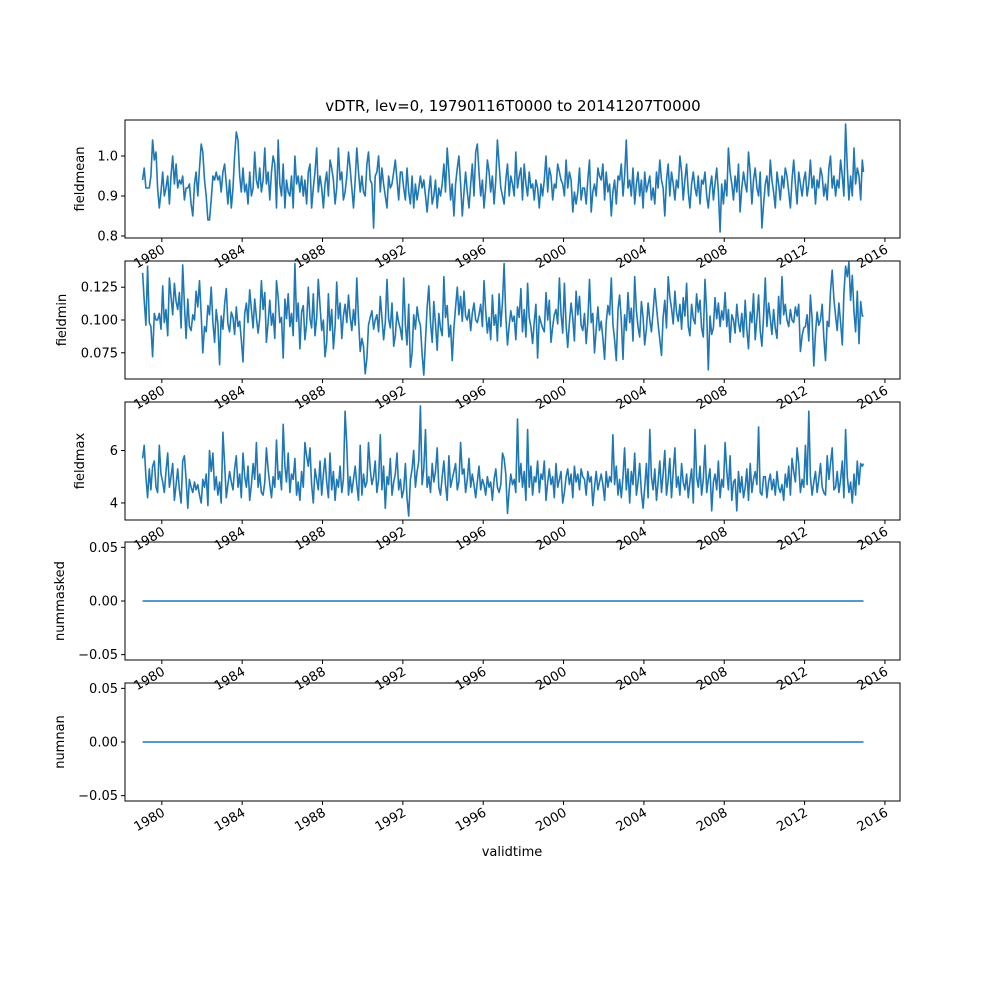  Describe the element at coordinates (80, 461) in the screenshot. I see `y-axis-label: fieldmax` at that location.